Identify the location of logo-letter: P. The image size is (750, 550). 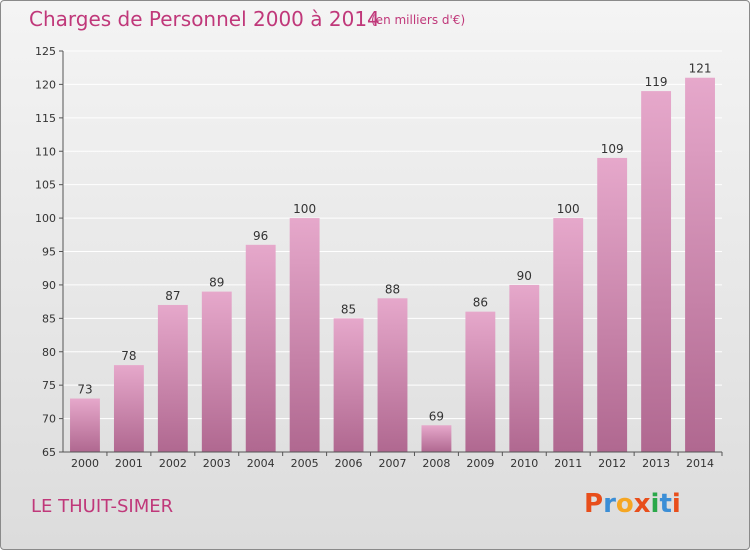
(594, 504).